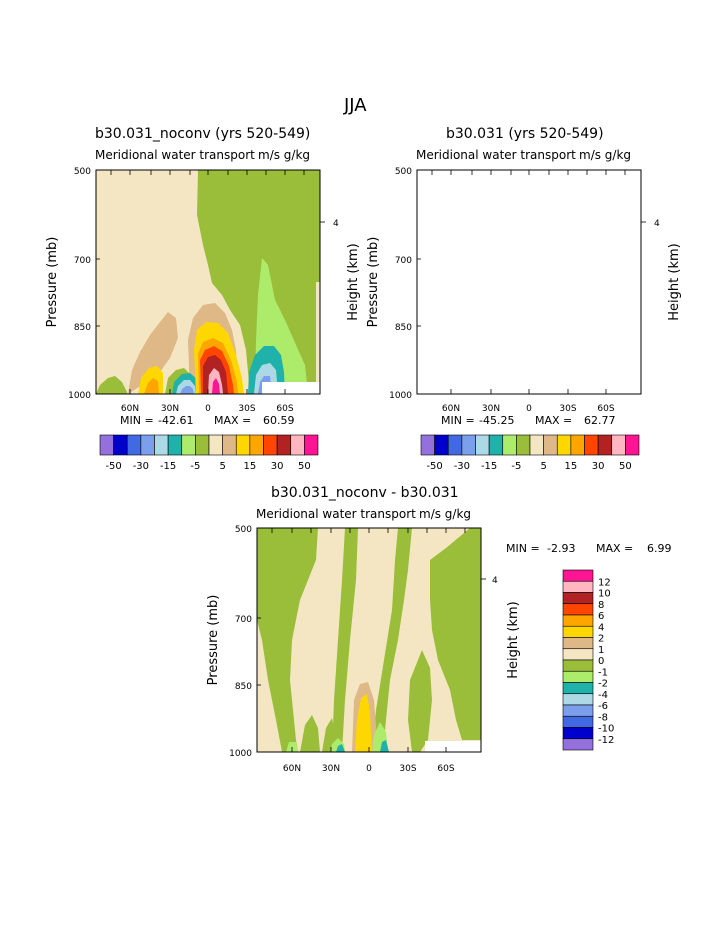 The width and height of the screenshot is (723, 935). Describe the element at coordinates (243, 687) in the screenshot. I see `panel3-ytick: 850` at that location.